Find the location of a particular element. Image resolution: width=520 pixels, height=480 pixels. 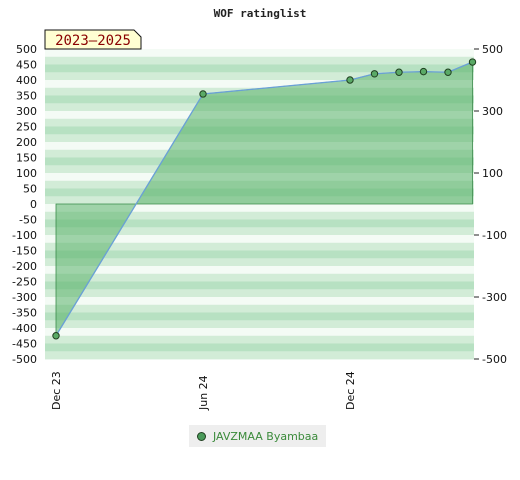

left-tick-label: -250 is located at coordinates (24, 282).